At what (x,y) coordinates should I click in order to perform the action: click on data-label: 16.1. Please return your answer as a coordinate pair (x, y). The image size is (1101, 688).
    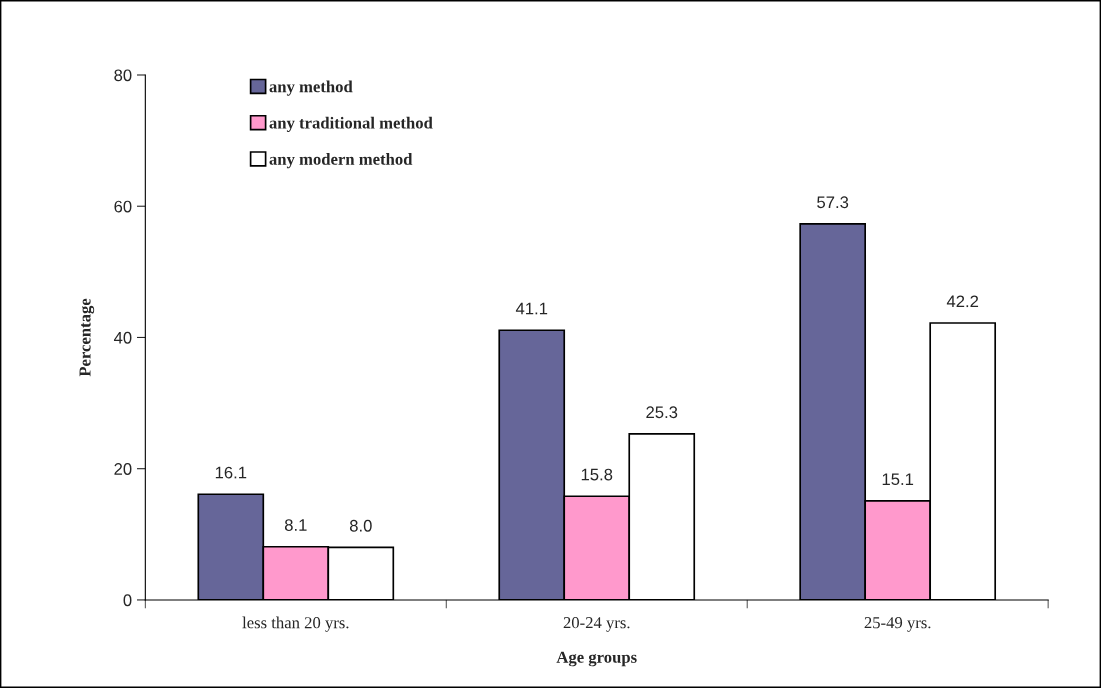
    Looking at the image, I should click on (231, 472).